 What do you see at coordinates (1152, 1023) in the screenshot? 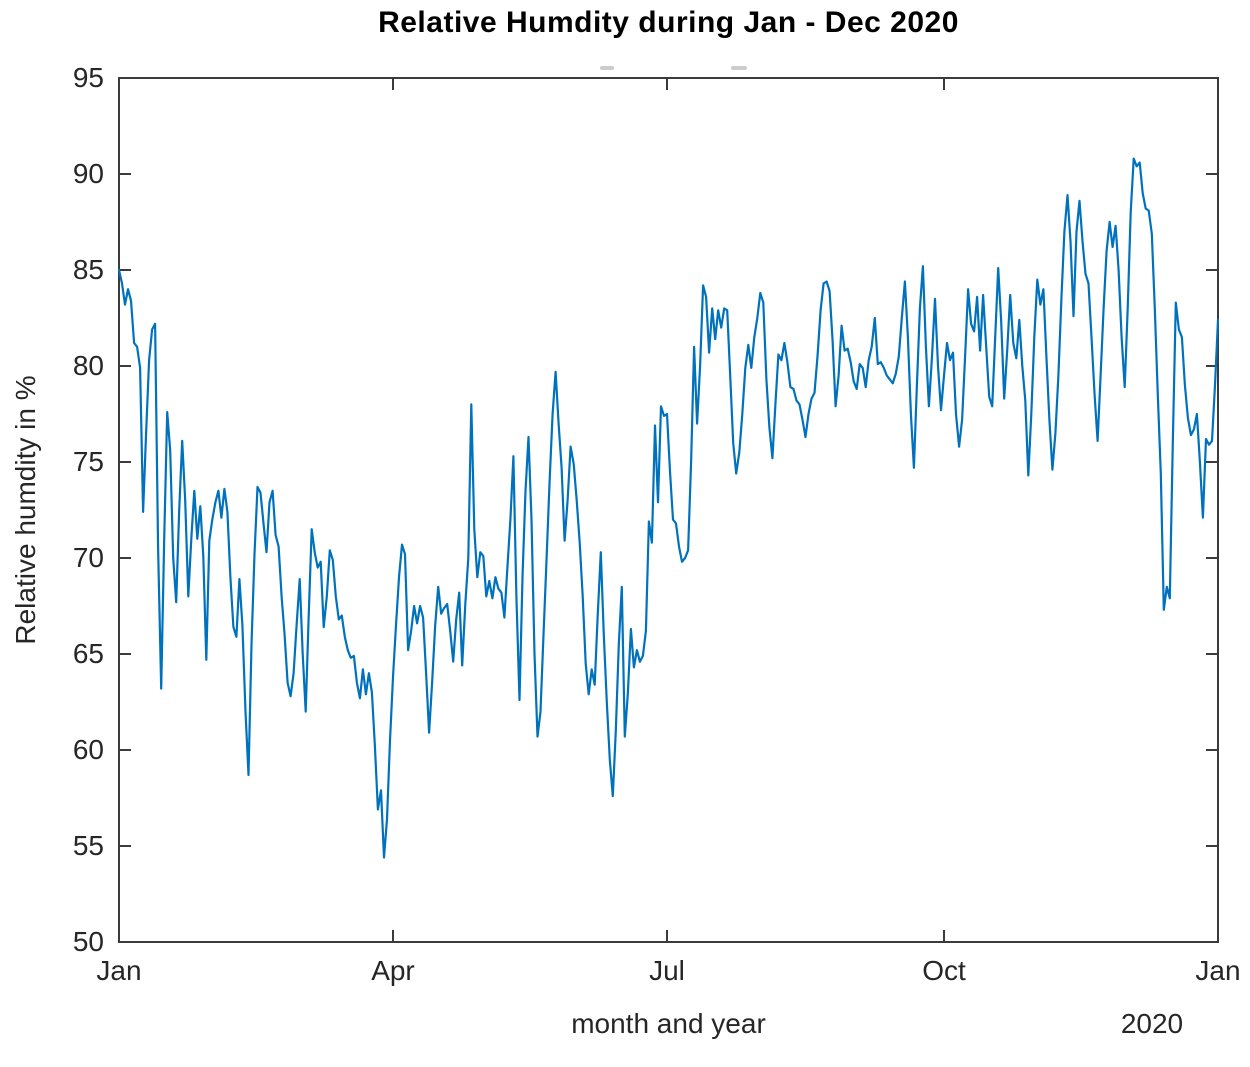
I see `x-axis-year-label: 2020` at bounding box center [1152, 1023].